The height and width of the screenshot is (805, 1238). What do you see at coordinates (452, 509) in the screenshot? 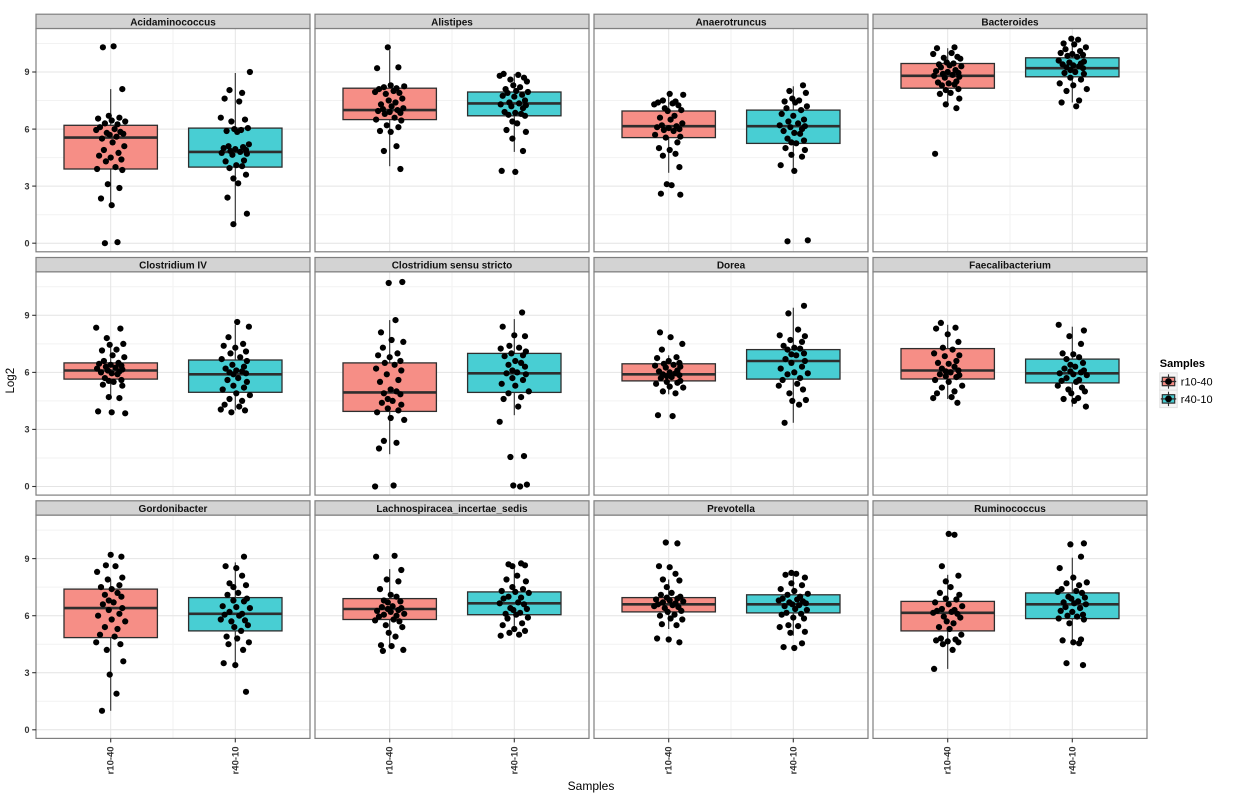
I see `svg-text: Lachnospiracea_incertae_sedis` at bounding box center [452, 509].